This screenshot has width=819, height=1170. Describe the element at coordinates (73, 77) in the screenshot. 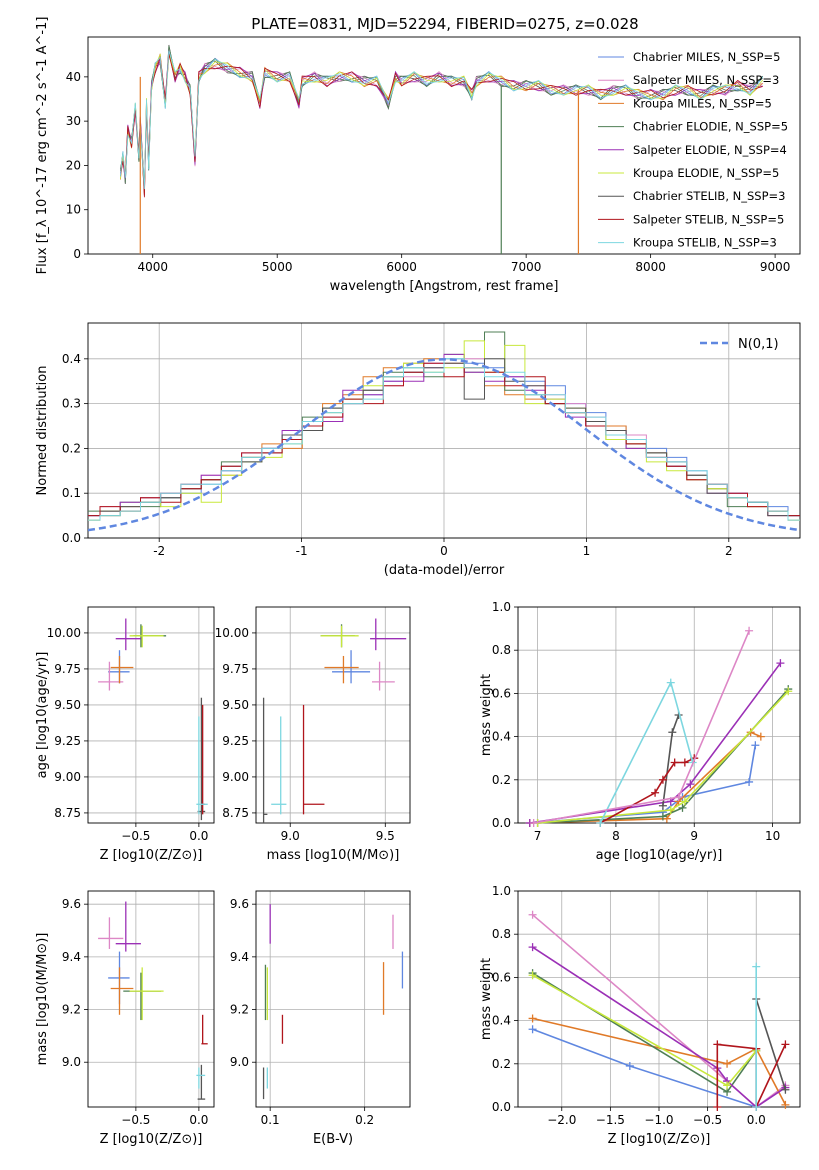

I see `y-tick-label: 40` at that location.